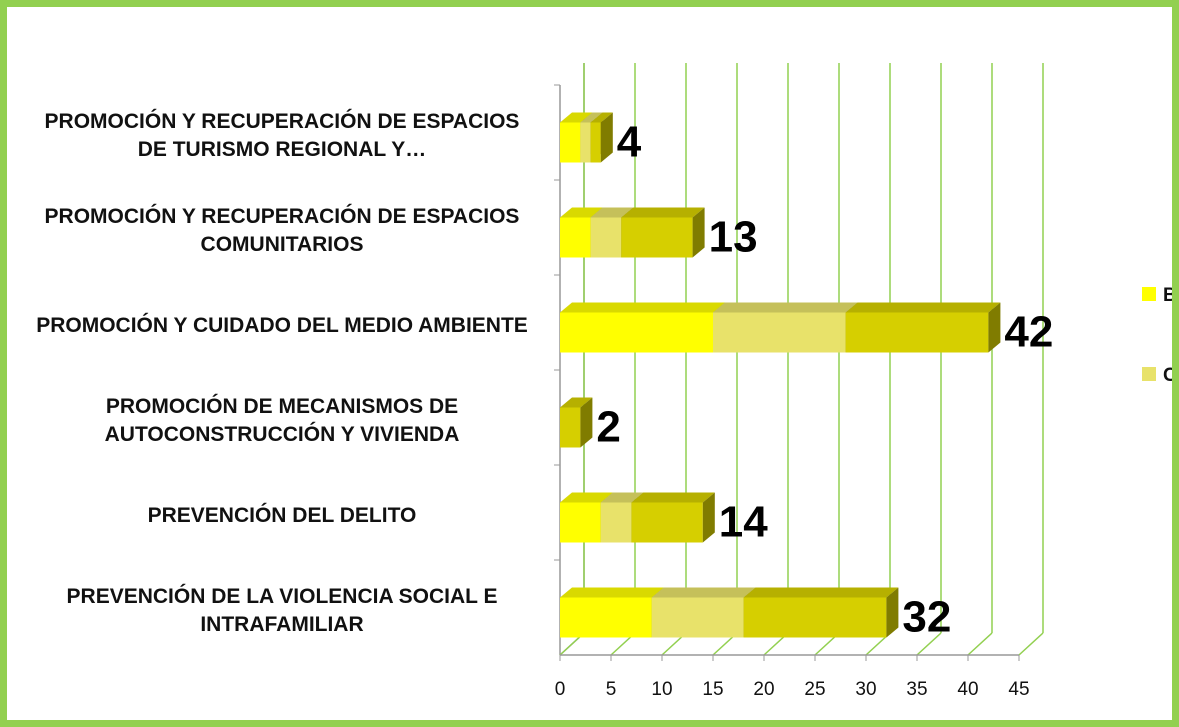 The height and width of the screenshot is (727, 1179). I want to click on x-tick-label: 40, so click(967, 689).